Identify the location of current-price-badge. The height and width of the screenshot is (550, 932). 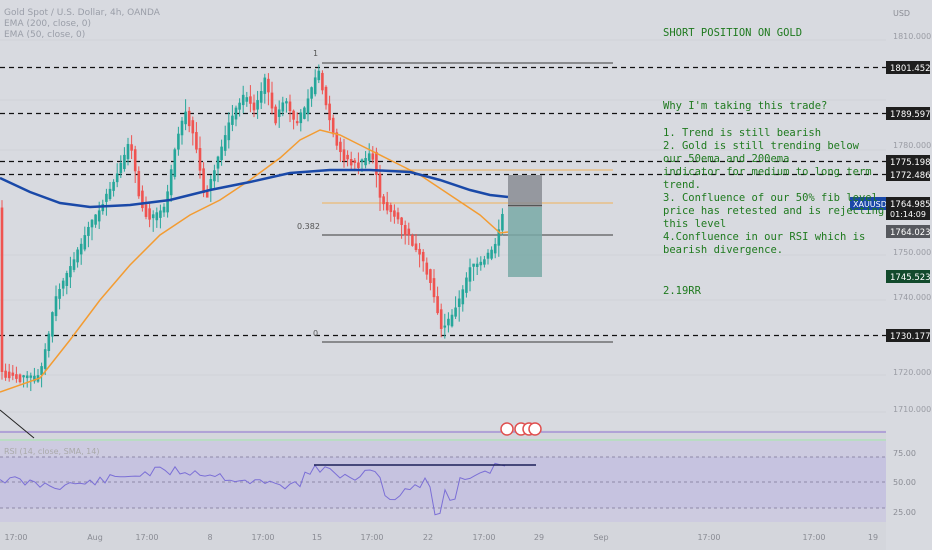
(908, 208).